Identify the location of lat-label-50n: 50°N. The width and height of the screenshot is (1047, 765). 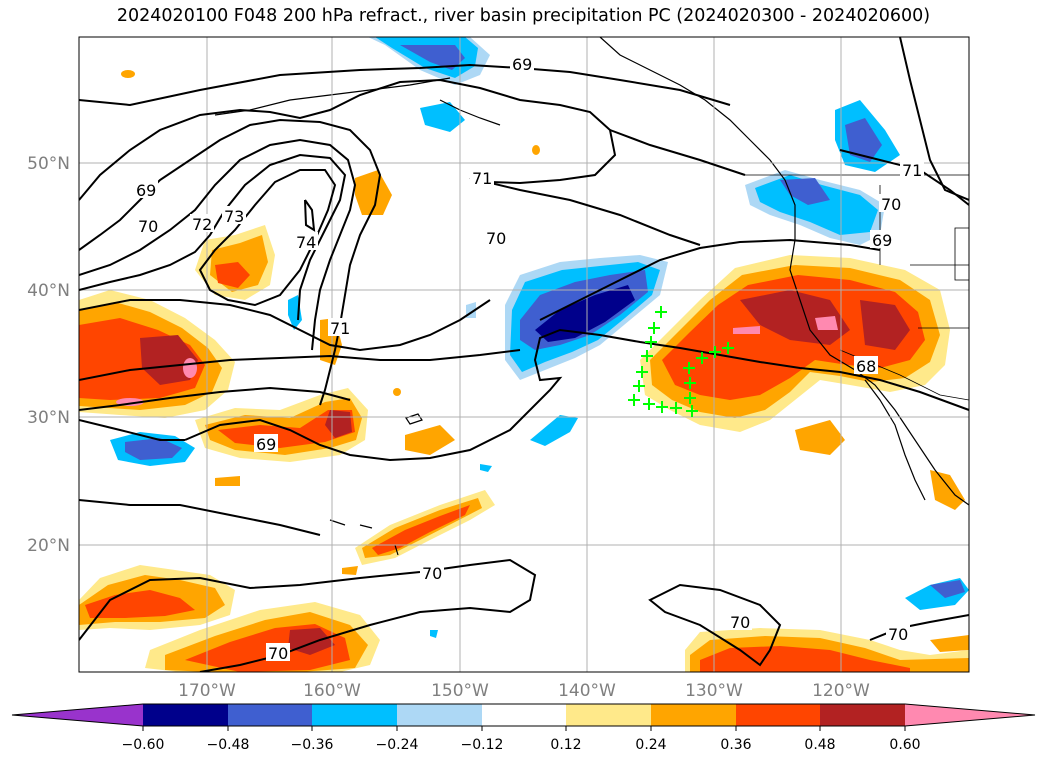
(48, 164).